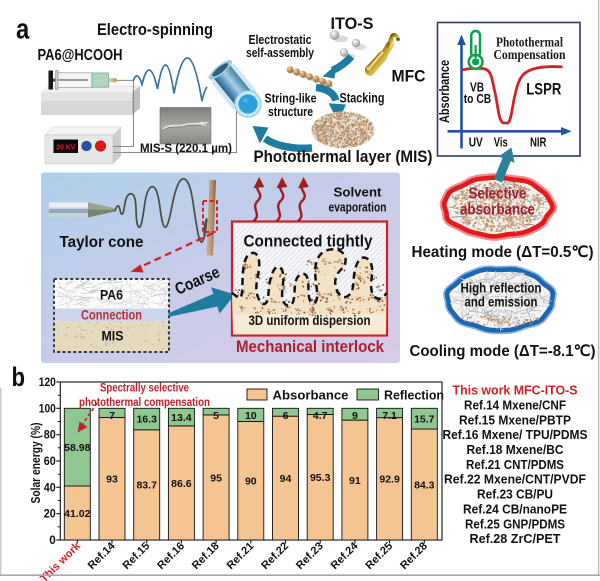 This screenshot has height=581, width=600. What do you see at coordinates (144, 403) in the screenshot?
I see `svg-text: photothermal compensation` at bounding box center [144, 403].